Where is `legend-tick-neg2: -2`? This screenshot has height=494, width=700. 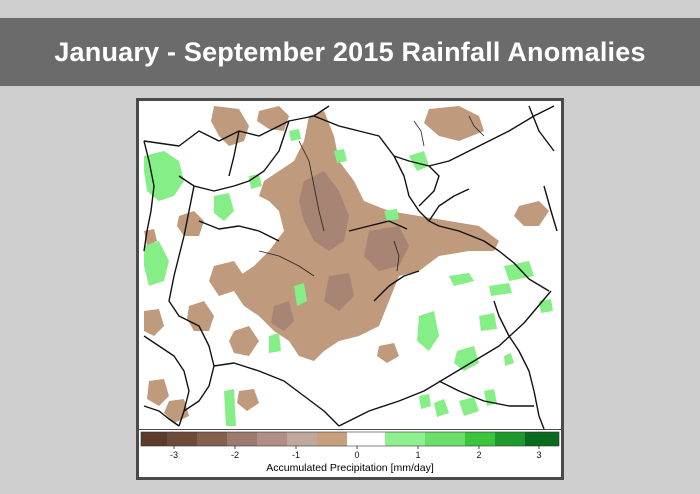 legend-tick-neg2: -2 is located at coordinates (235, 455).